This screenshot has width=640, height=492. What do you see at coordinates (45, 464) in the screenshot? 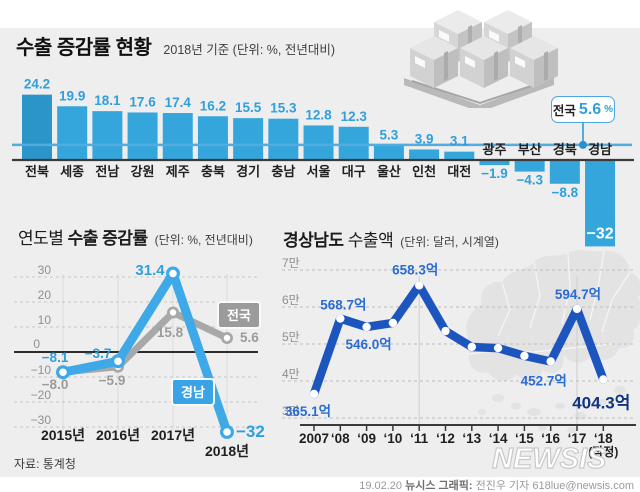
I see `source-note: 자료: 통계청` at bounding box center [45, 464].